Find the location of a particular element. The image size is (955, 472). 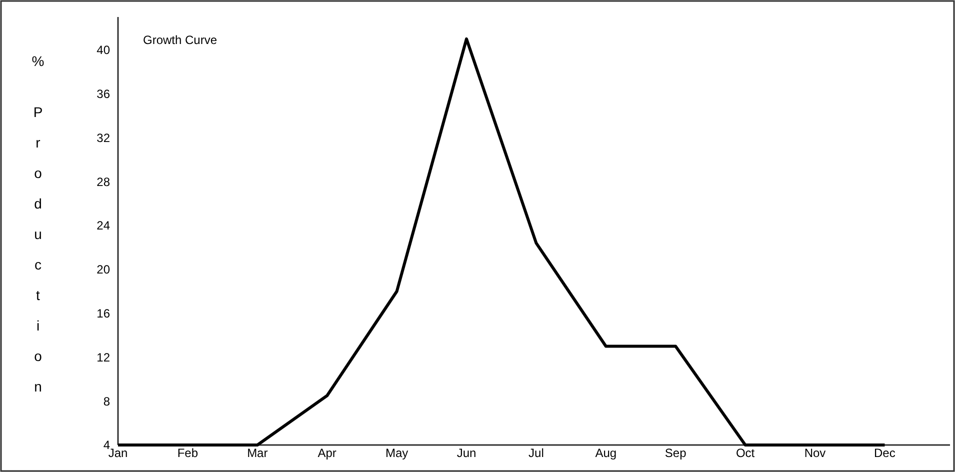

y-tick-label: 24 is located at coordinates (103, 225).